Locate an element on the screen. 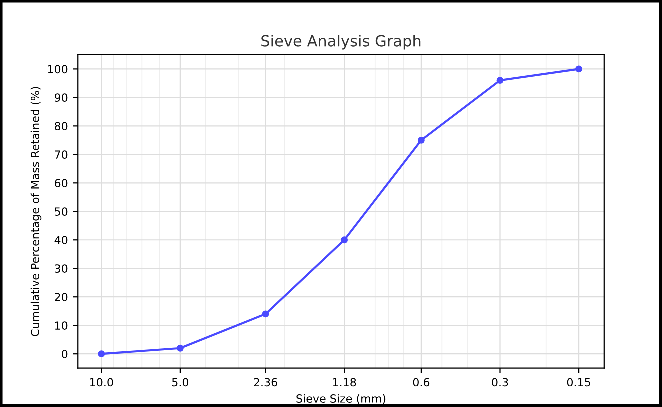 The height and width of the screenshot is (407, 662). y-tick-label: 60 is located at coordinates (61, 183).